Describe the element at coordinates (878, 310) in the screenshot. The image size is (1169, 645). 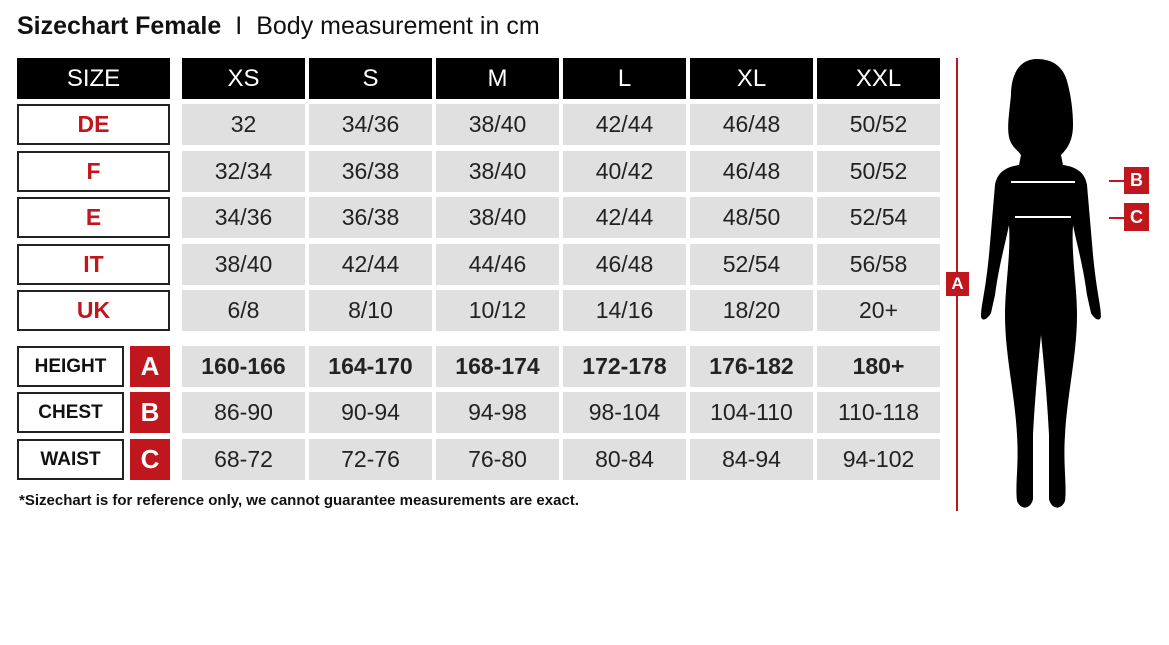
I see `size-cell: 20+` at that location.